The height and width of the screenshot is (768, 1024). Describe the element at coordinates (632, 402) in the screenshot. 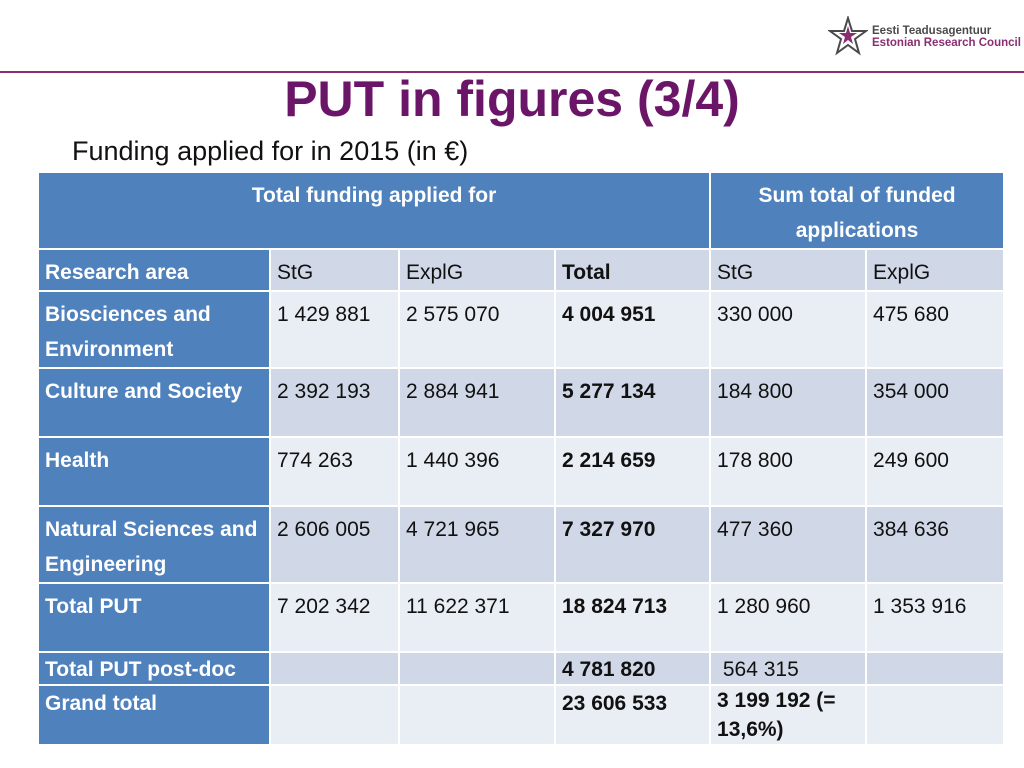

I see `cell-total: 5 277 134` at that location.